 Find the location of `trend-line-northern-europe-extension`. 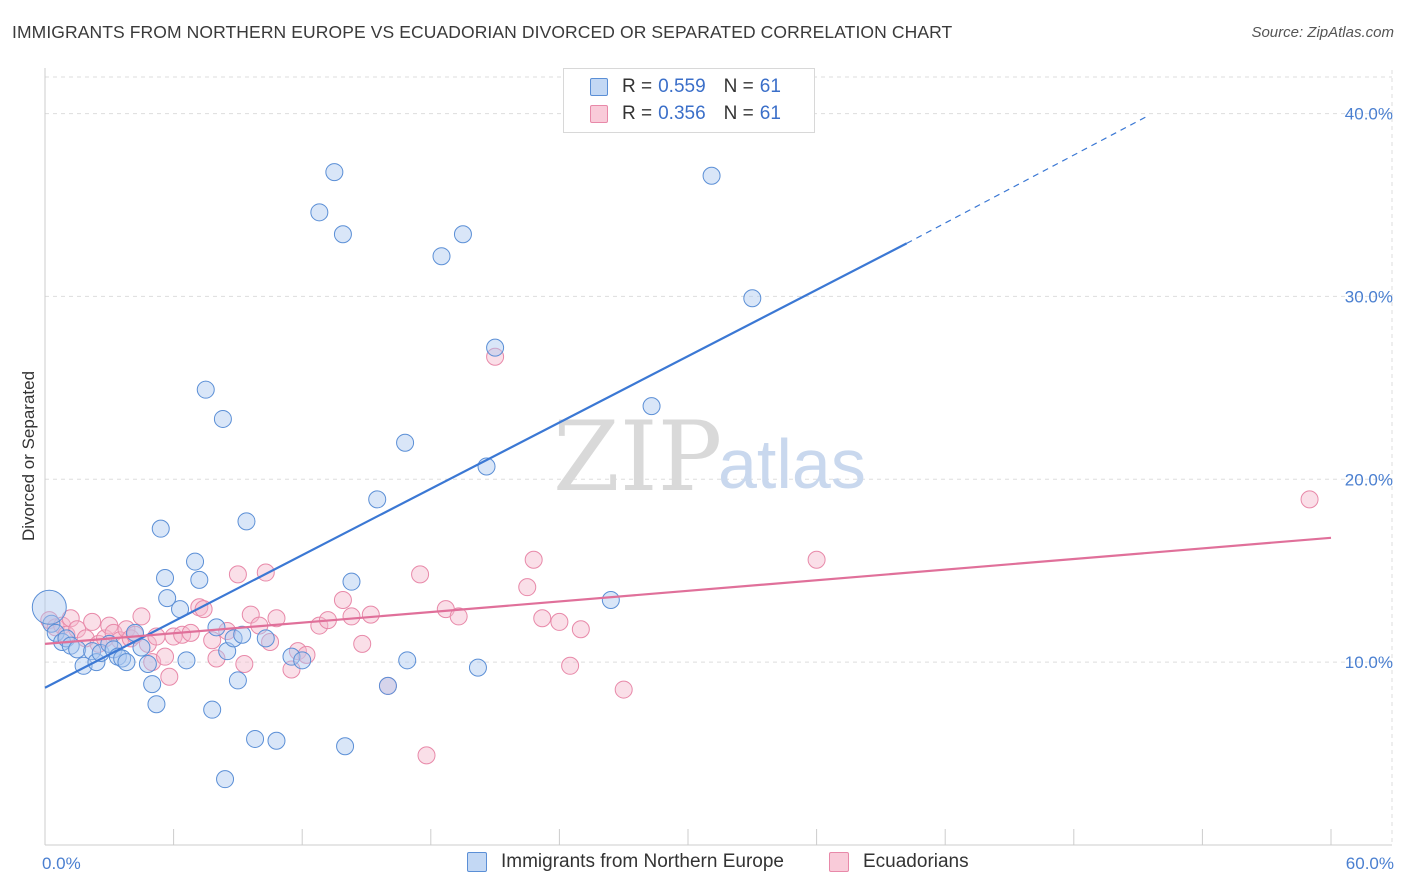

trend-line-northern-europe-extension is located at coordinates (1028, 179).